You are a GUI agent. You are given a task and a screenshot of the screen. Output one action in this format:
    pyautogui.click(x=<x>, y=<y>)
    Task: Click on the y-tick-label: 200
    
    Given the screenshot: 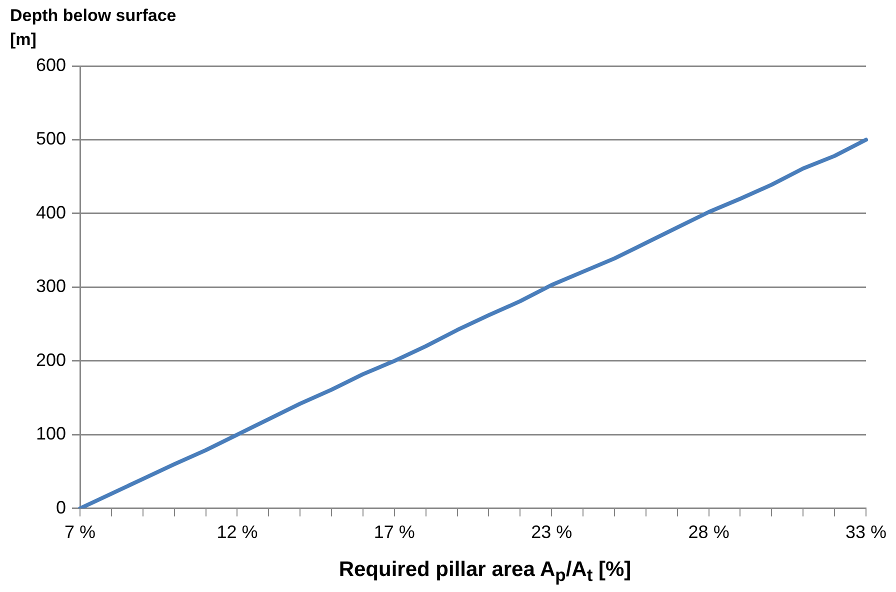 What is the action you would take?
    pyautogui.click(x=51, y=360)
    